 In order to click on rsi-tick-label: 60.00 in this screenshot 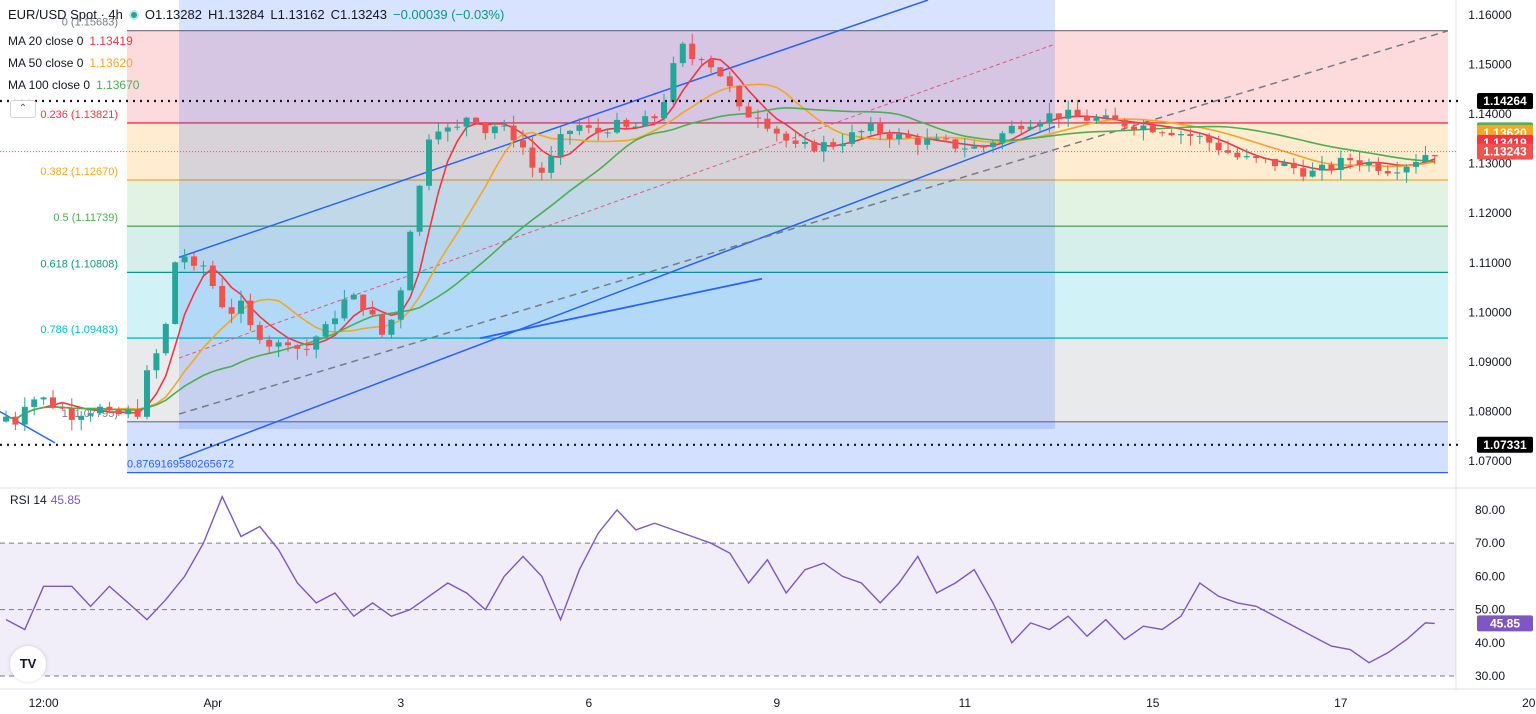, I will do `click(1490, 576)`.